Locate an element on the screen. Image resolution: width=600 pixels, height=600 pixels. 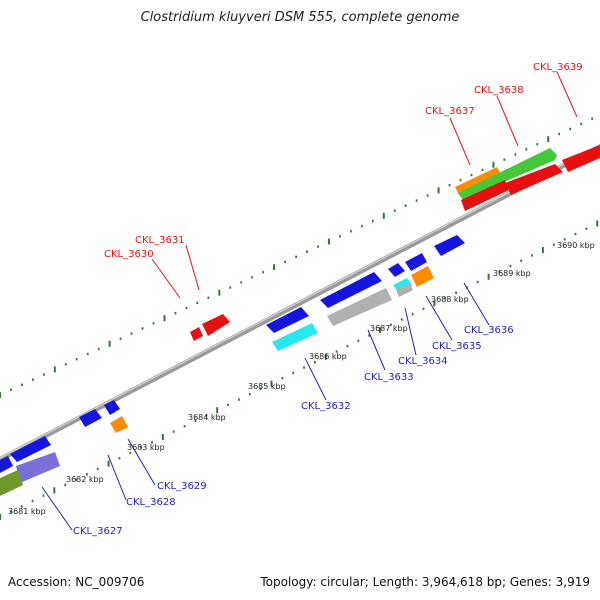
gene-CKL_3629-feature is located at coordinates (119, 424).